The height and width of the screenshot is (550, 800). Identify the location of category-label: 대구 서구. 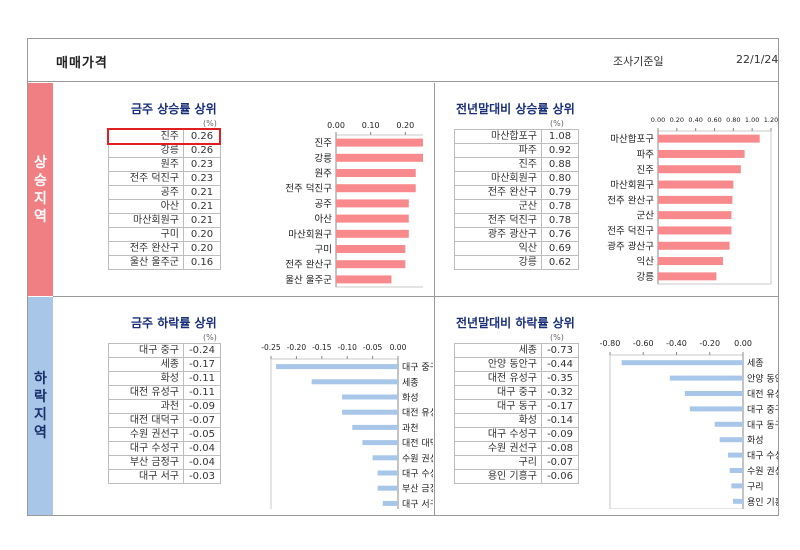
(417, 504).